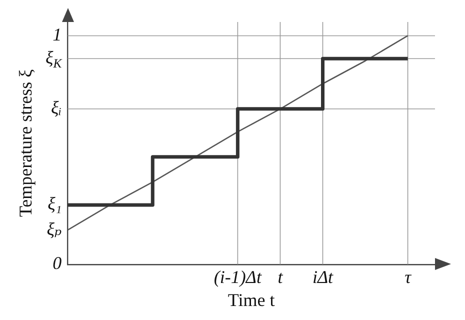  I want to click on x-tick-label: τ, so click(408, 277).